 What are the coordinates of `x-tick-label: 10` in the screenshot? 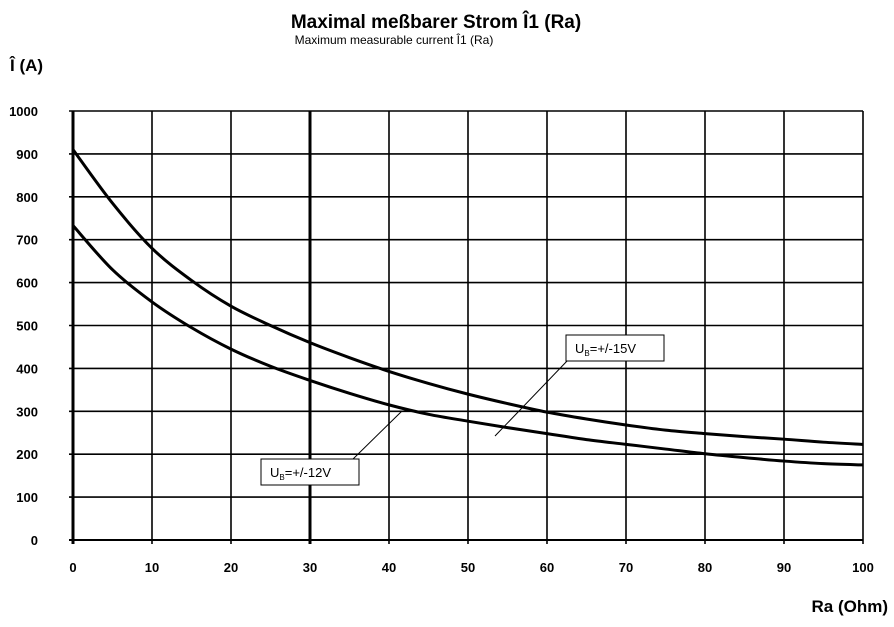 It's located at (152, 567).